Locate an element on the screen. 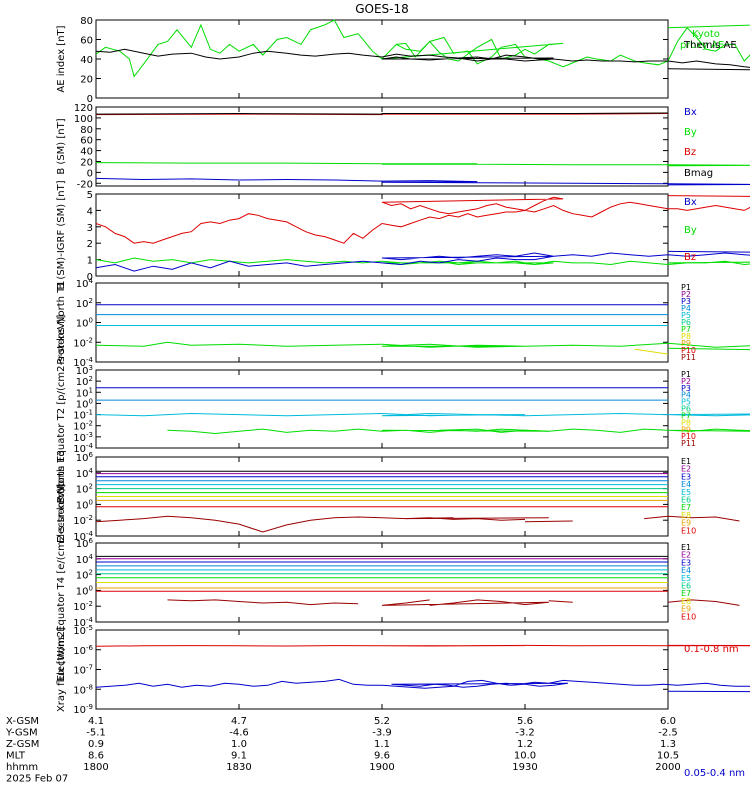  coord-value: -2.5 is located at coordinates (668, 733).